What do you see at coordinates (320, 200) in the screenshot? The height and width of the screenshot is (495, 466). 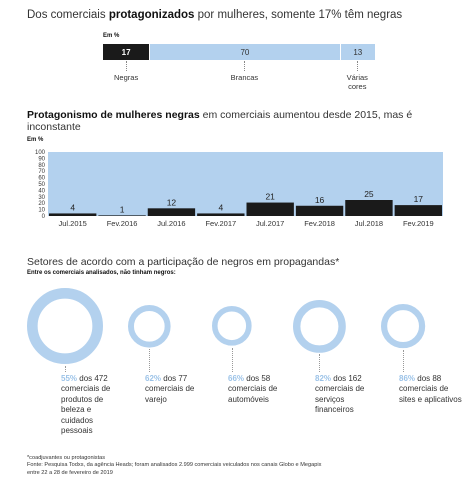 I see `bar-value-label: 16` at bounding box center [320, 200].